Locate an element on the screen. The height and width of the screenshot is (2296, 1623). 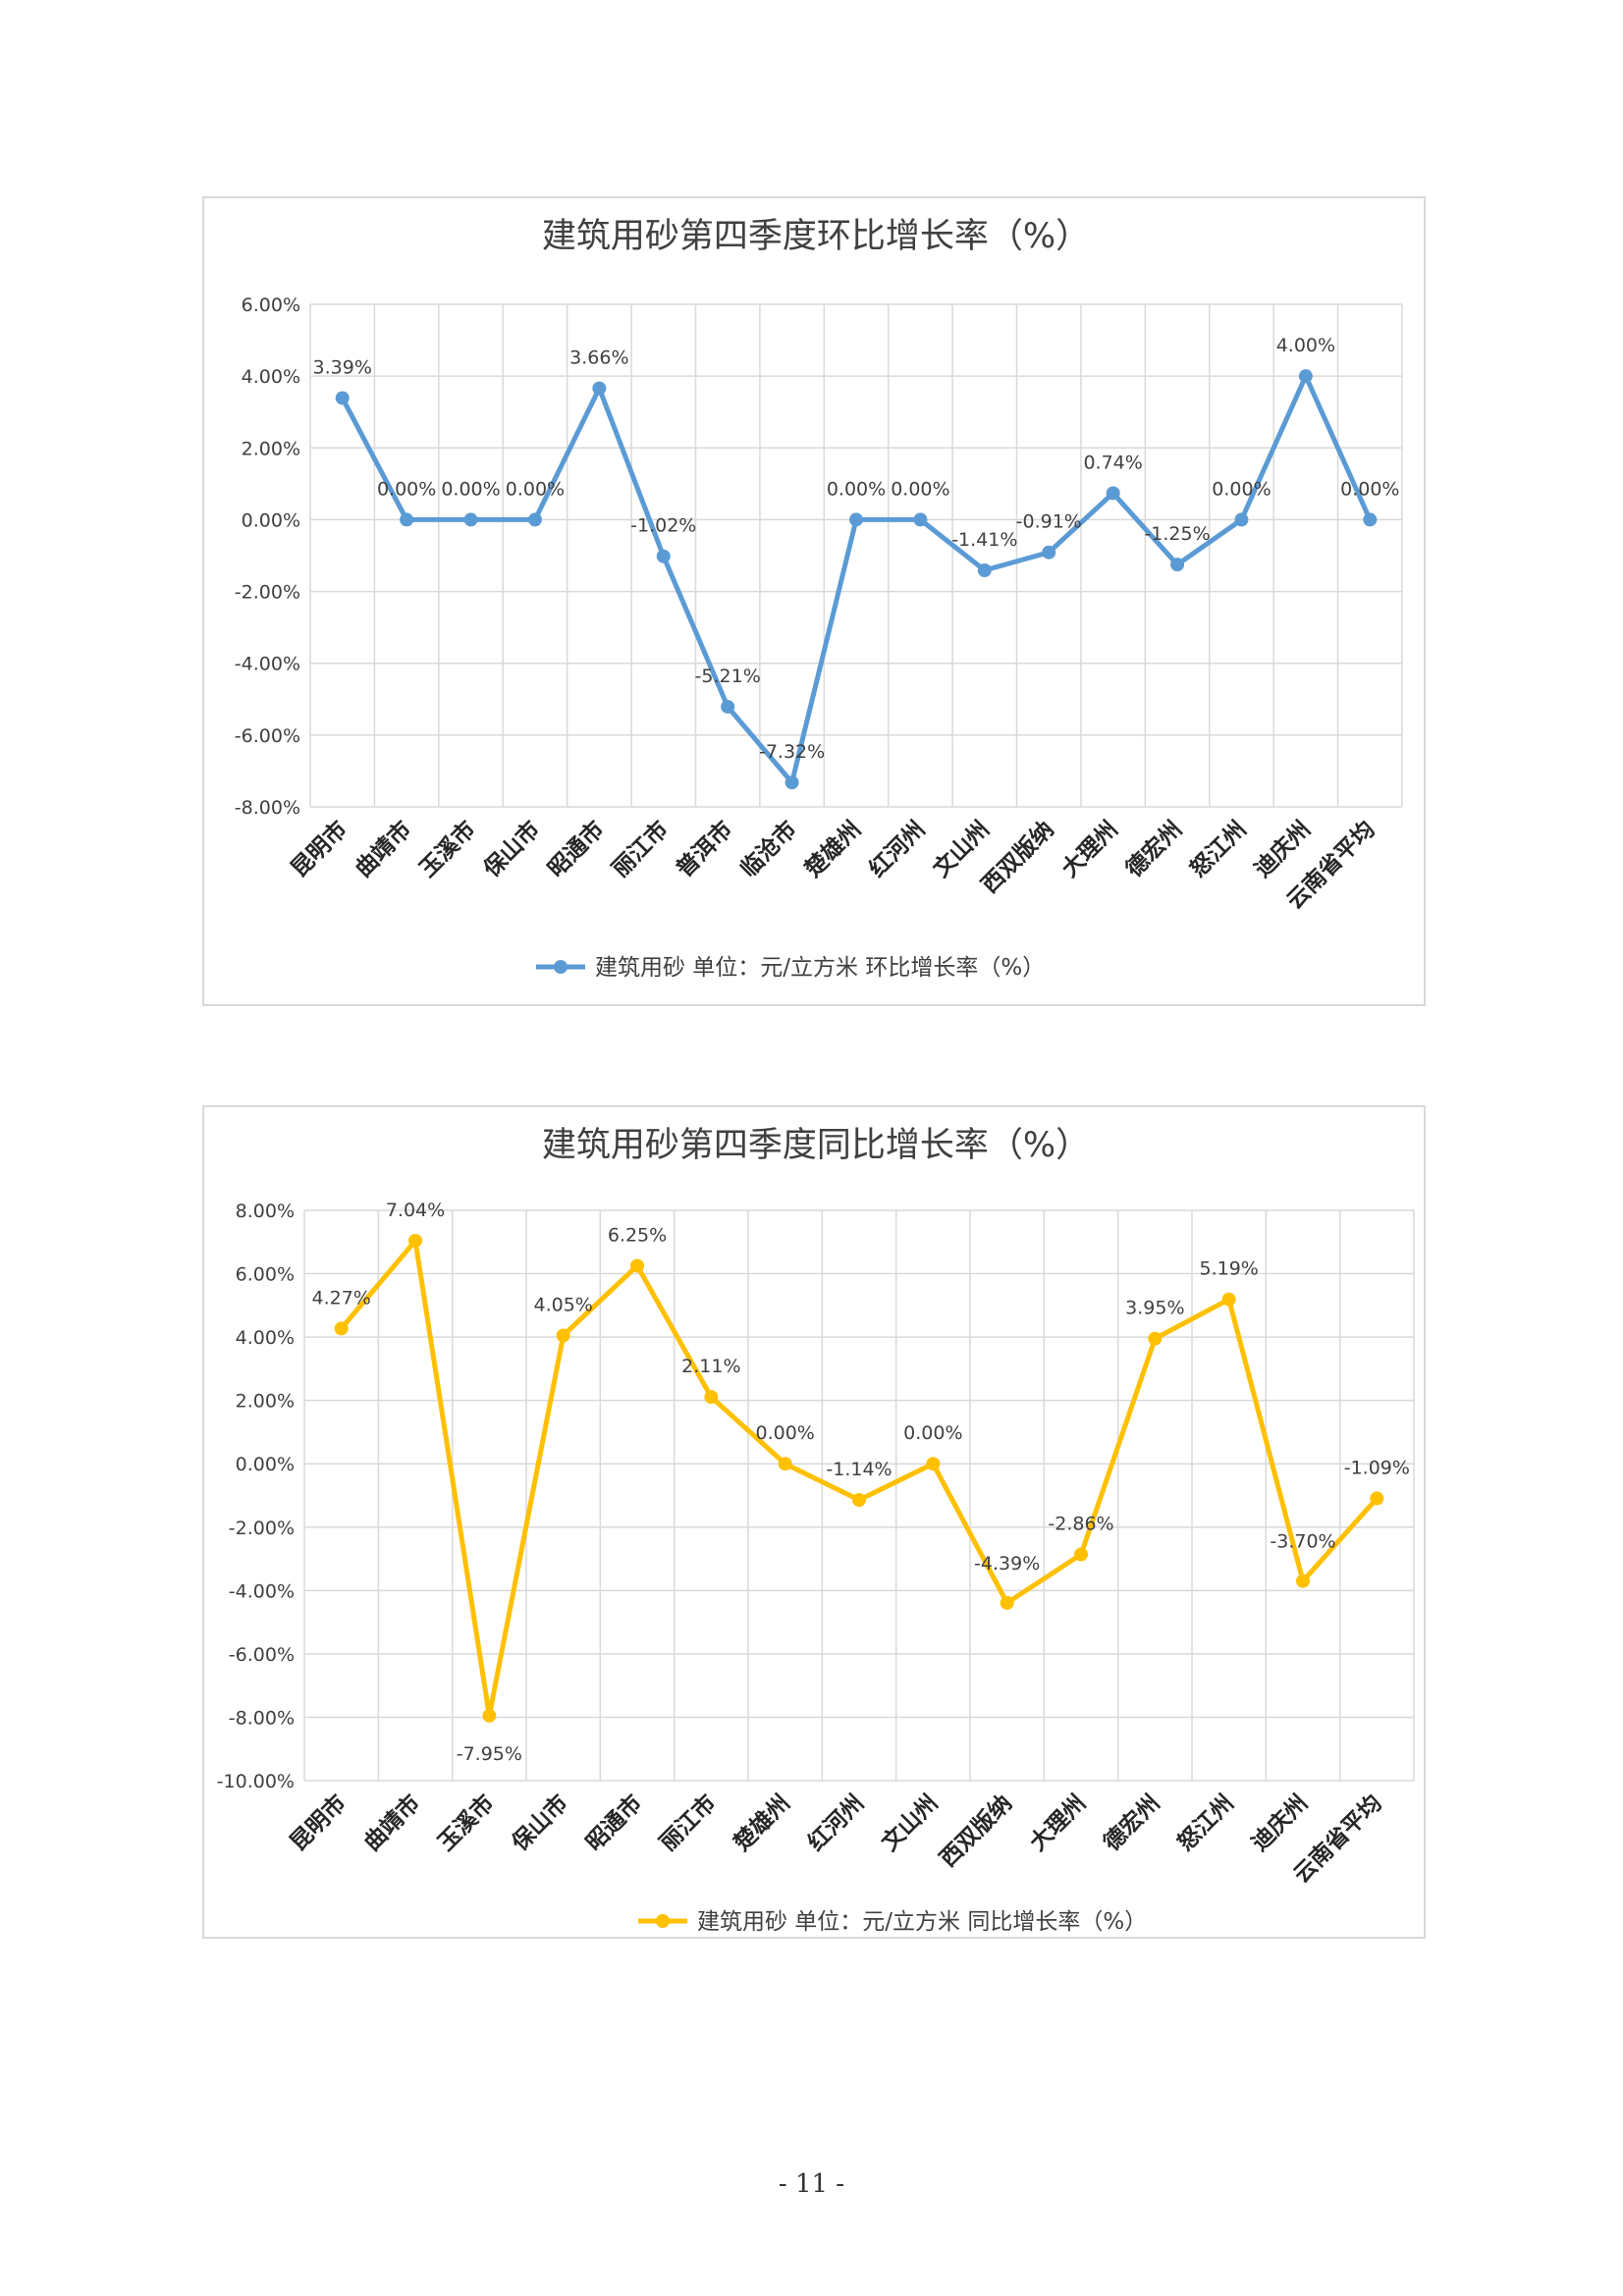
data-label: 0.74% is located at coordinates (1112, 462).